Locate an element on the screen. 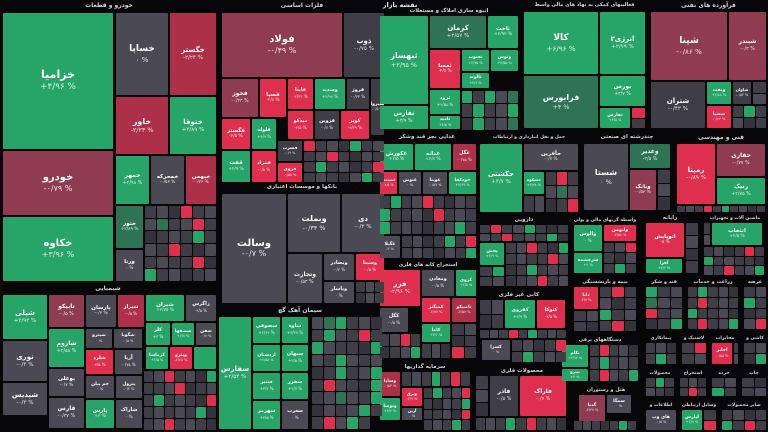 The width and height of the screenshot is (768, 432). treemap-tile: خزامیا +۴/۹۶ % is located at coordinates (58, 81).